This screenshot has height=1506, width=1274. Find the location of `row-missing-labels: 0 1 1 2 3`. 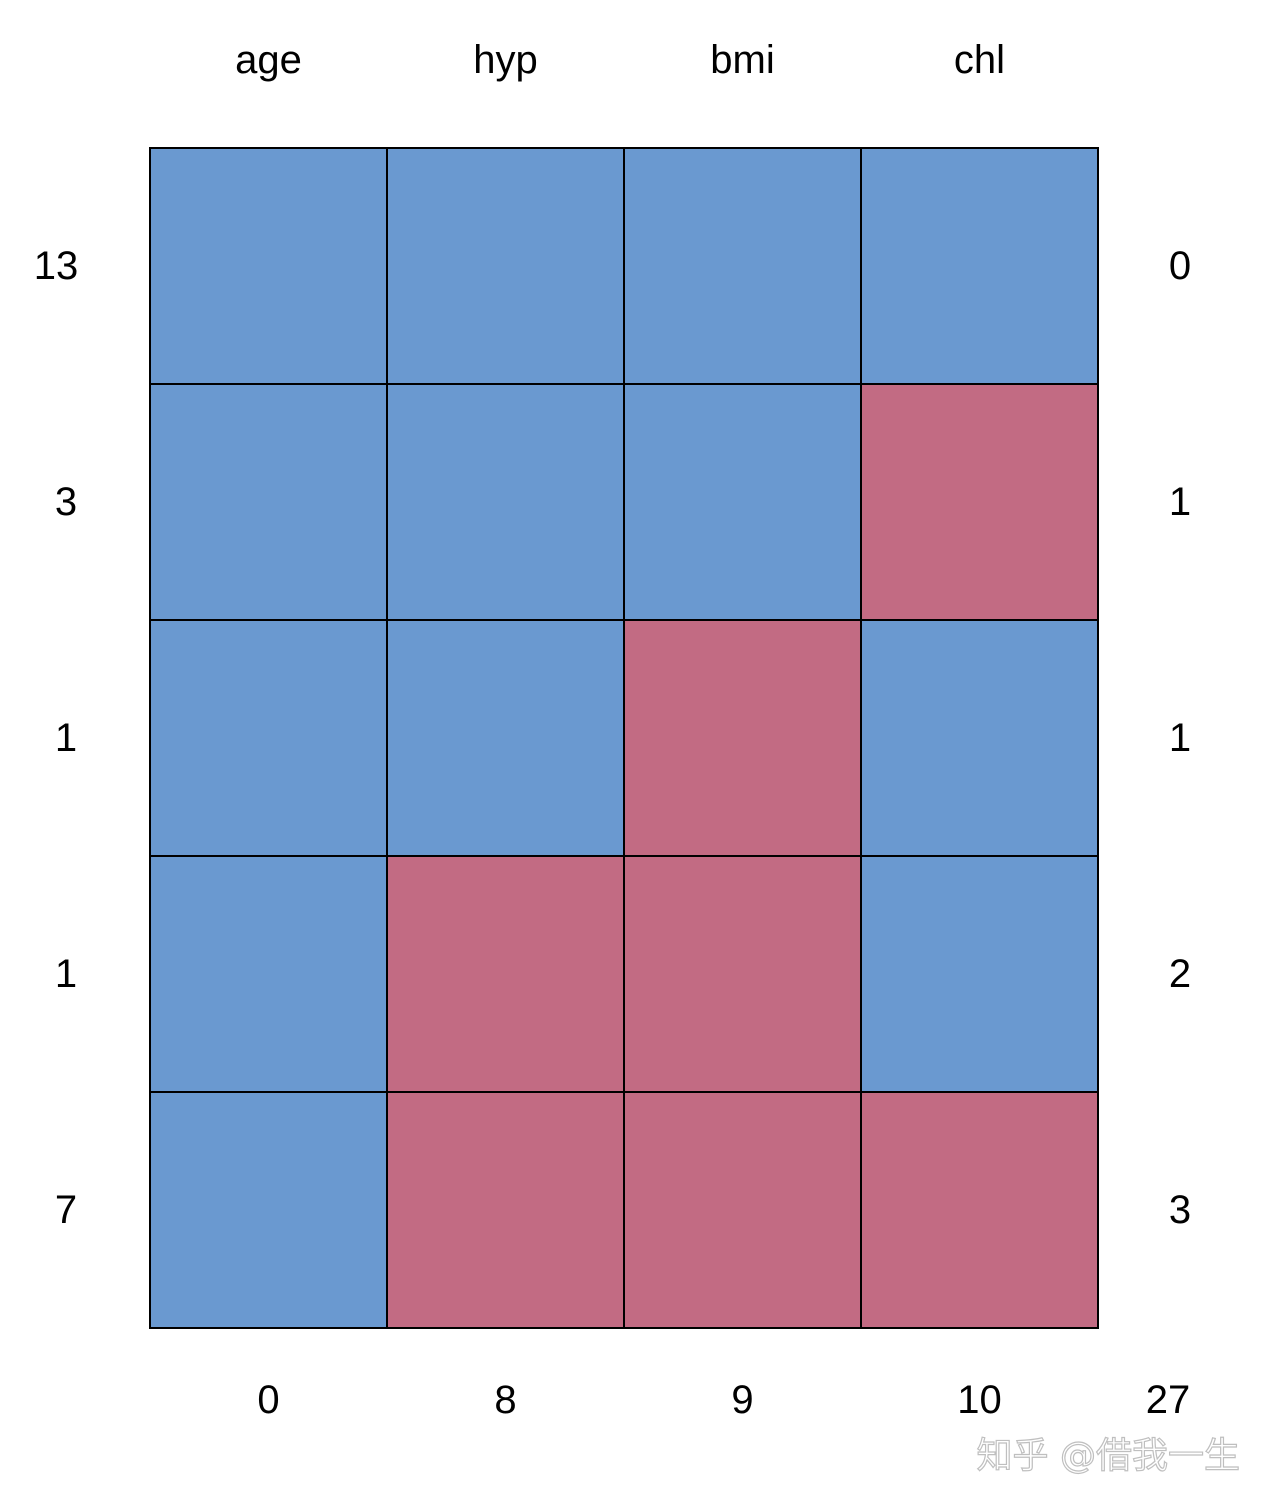

row-missing-labels: 0 1 1 2 3 is located at coordinates (1180, 738).